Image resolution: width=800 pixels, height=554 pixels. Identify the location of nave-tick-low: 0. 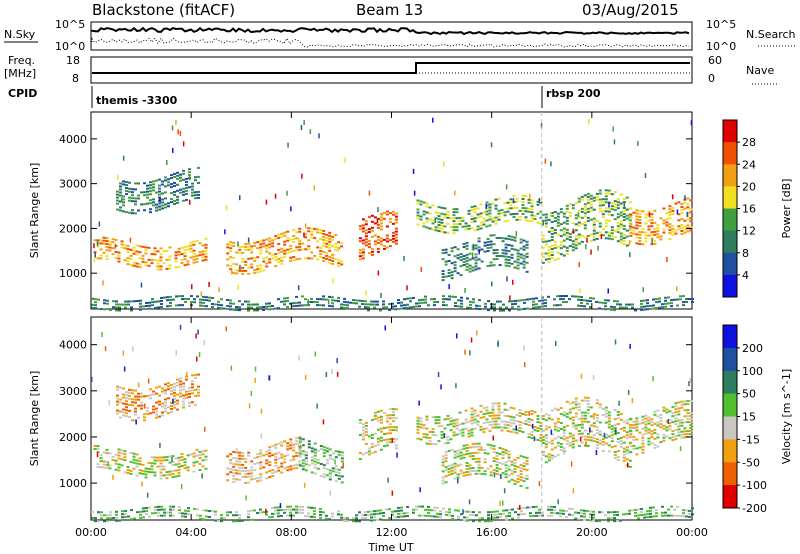
(711, 78).